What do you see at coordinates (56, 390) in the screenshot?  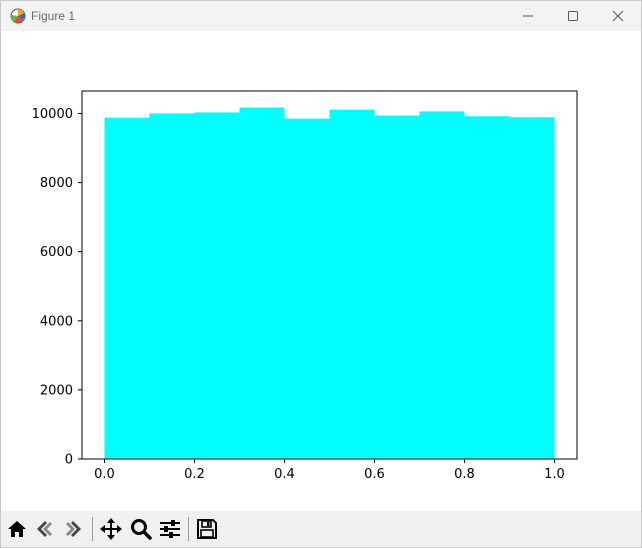 I see `y-tick-label: 2000` at bounding box center [56, 390].